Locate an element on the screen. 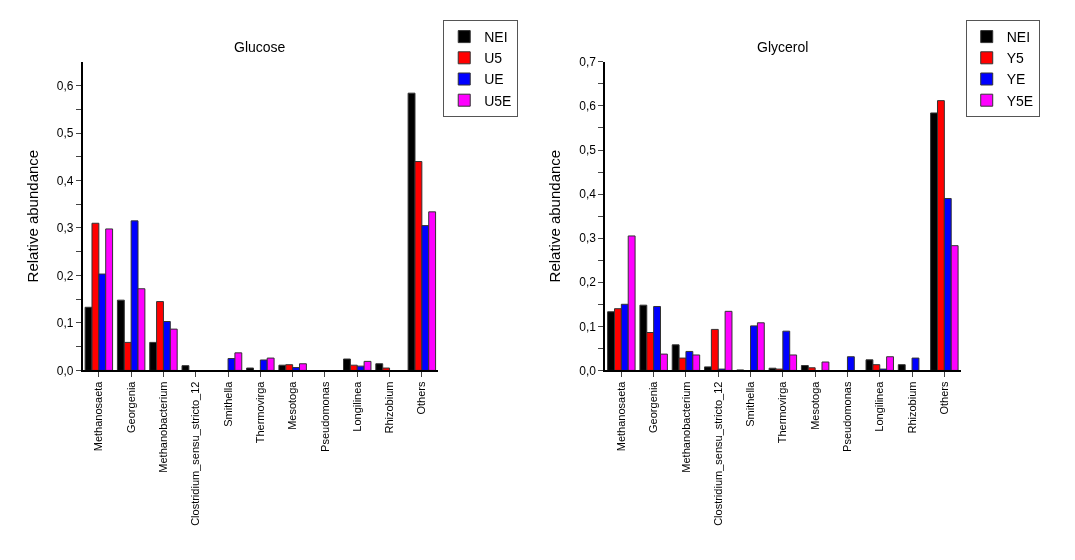 This screenshot has height=560, width=1075. legend-label: Y5 is located at coordinates (1015, 58).